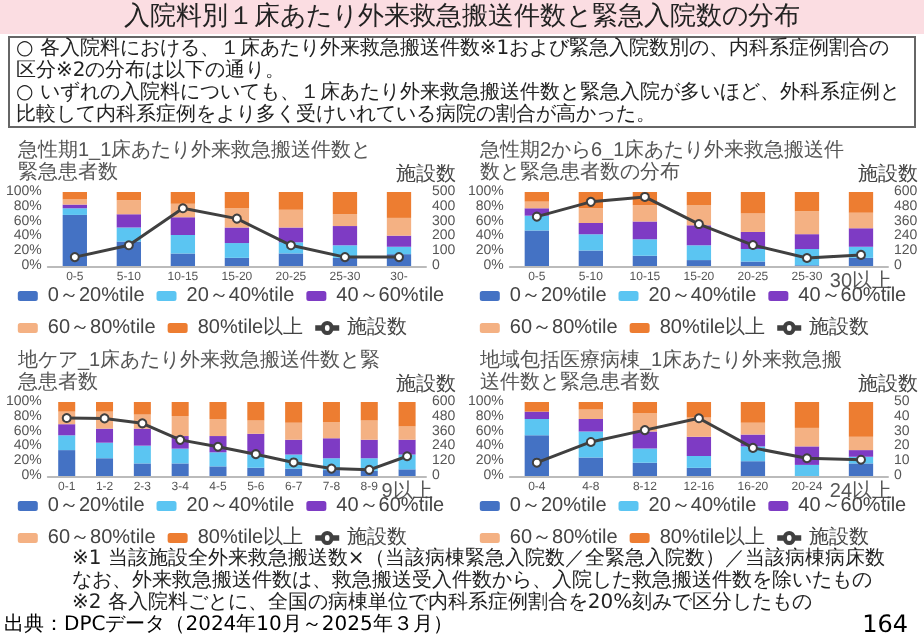 The width and height of the screenshot is (924, 640). What do you see at coordinates (391, 506) in the screenshot?
I see `legend-label: 40～60%tile` at bounding box center [391, 506].